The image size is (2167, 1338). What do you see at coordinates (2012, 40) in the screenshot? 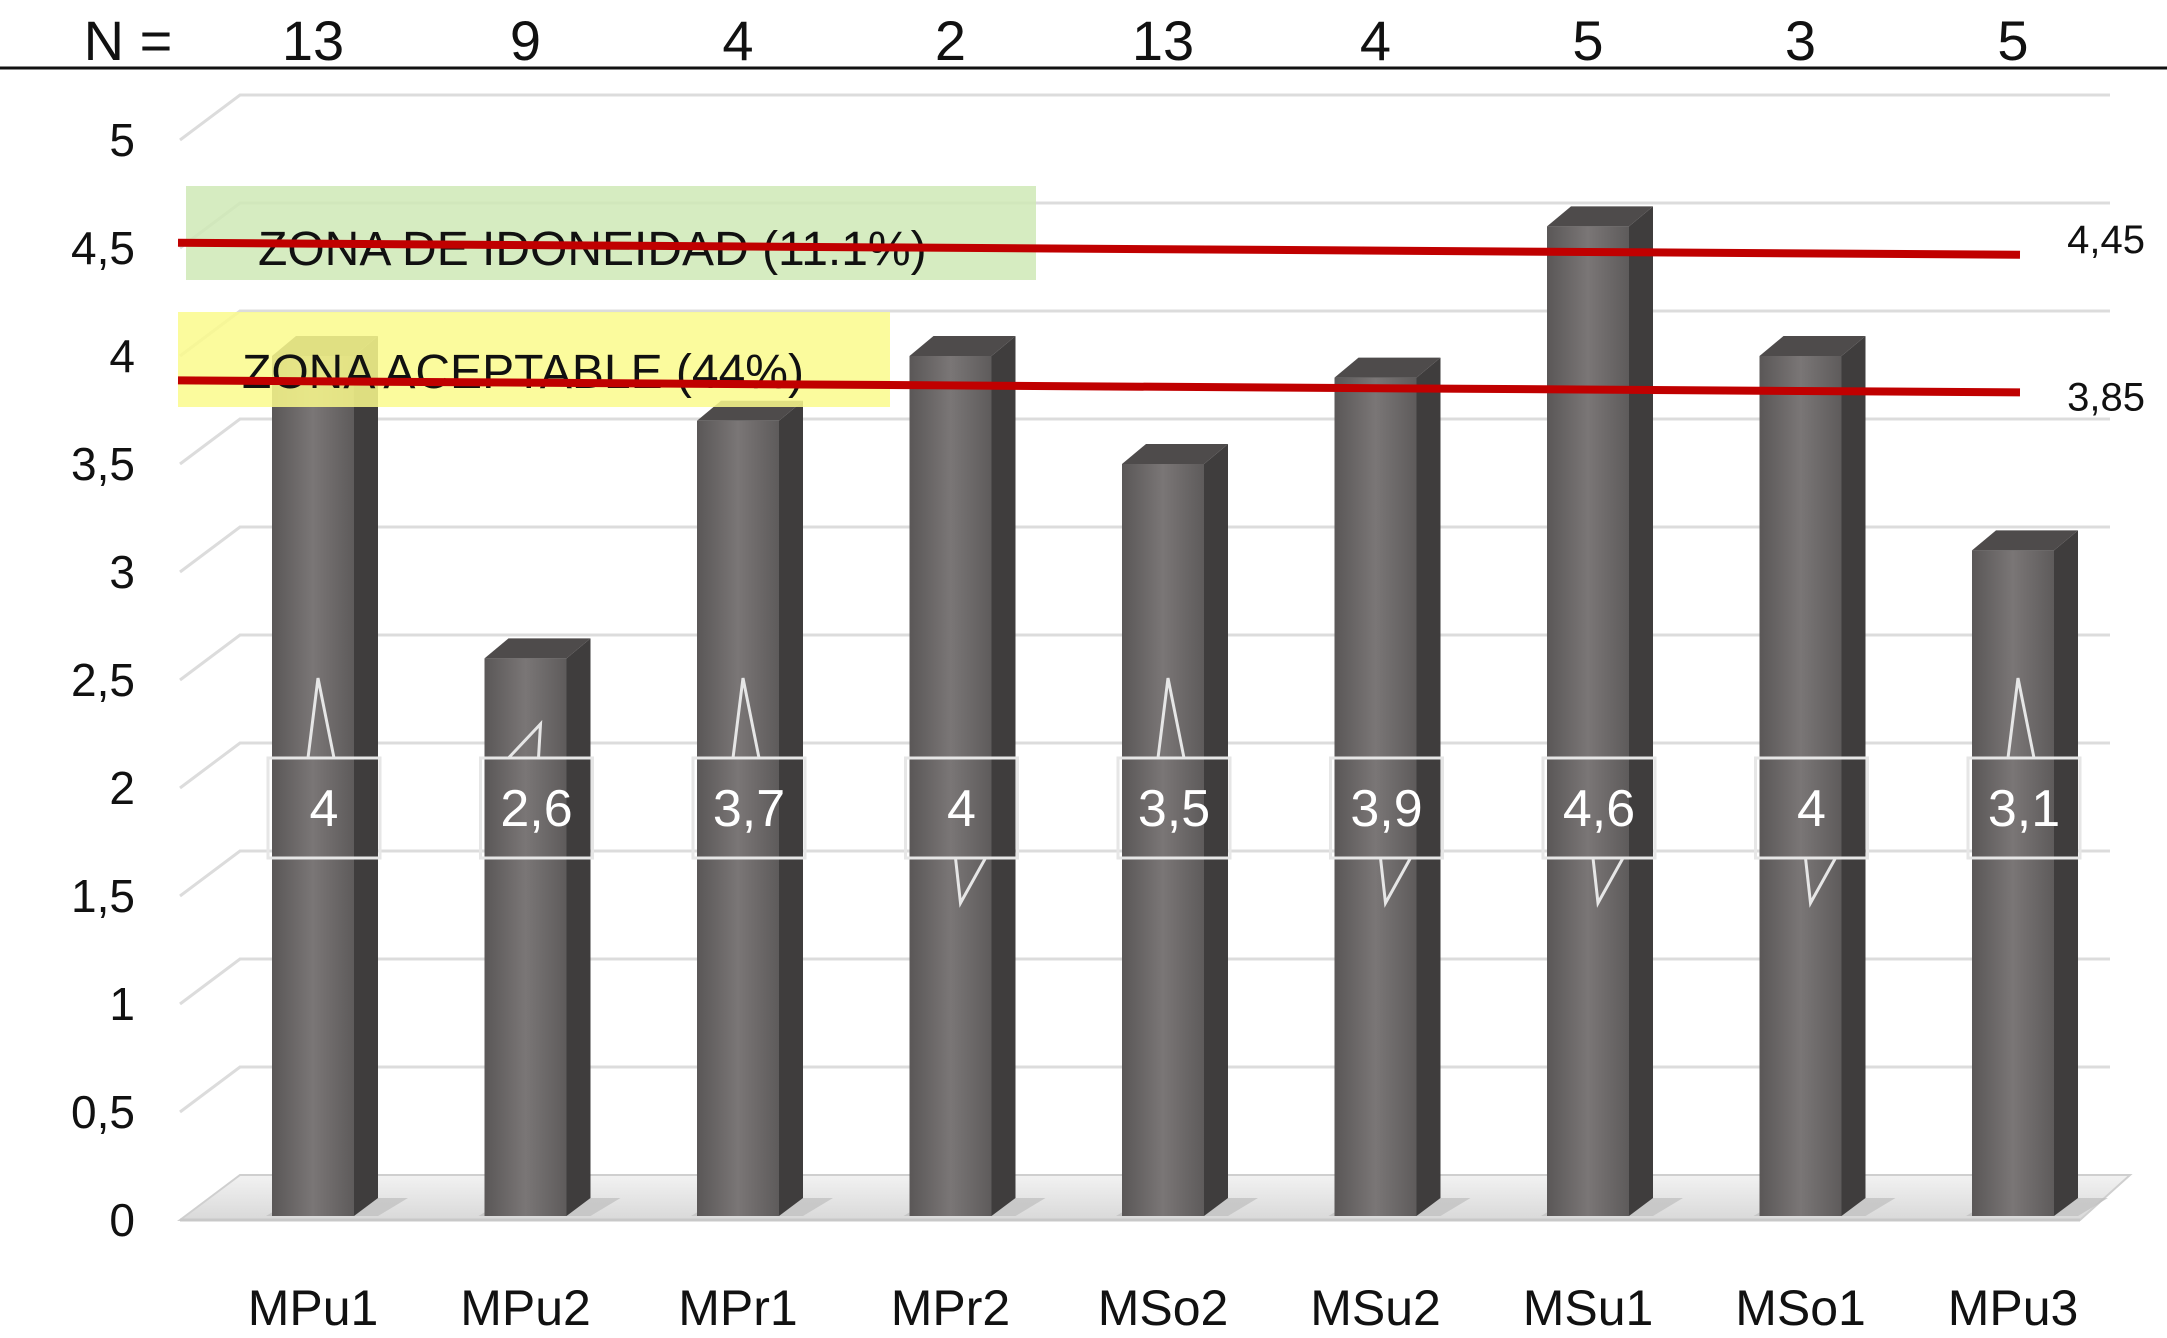
I see `n-value: 5` at bounding box center [2012, 40].